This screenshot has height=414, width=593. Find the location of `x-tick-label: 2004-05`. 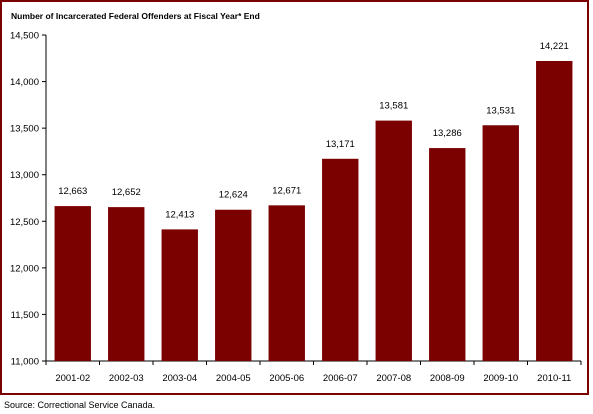

x-tick-label: 2004-05 is located at coordinates (233, 378).